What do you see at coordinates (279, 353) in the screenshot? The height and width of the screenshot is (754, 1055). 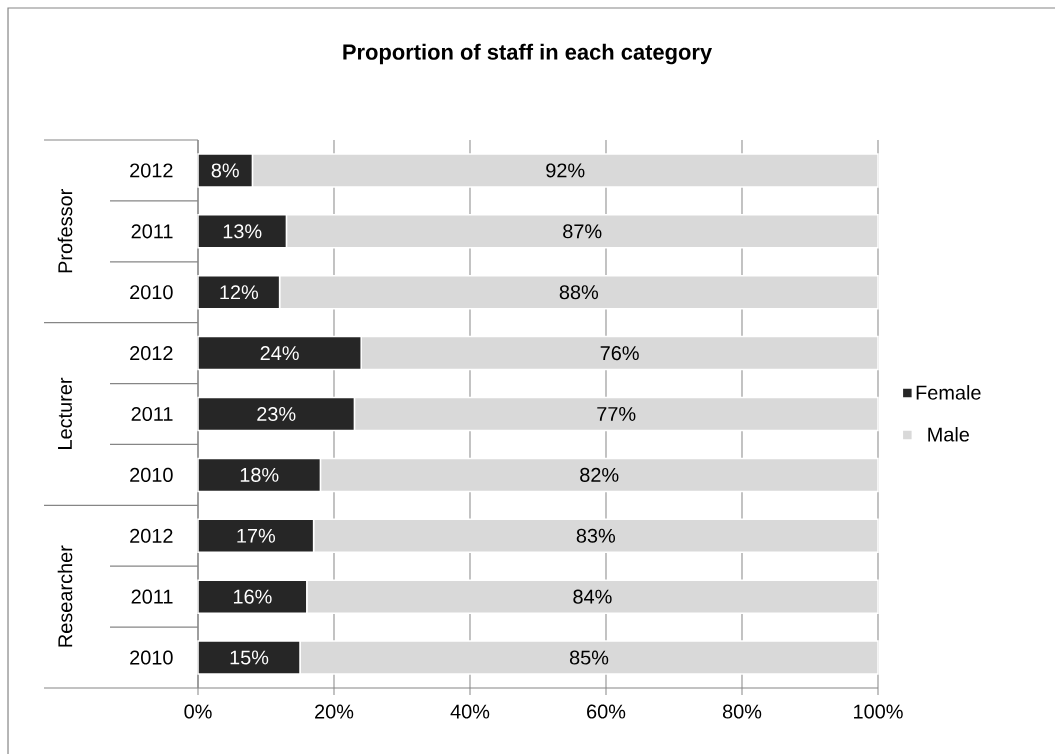 I see `data-label: 24%` at bounding box center [279, 353].